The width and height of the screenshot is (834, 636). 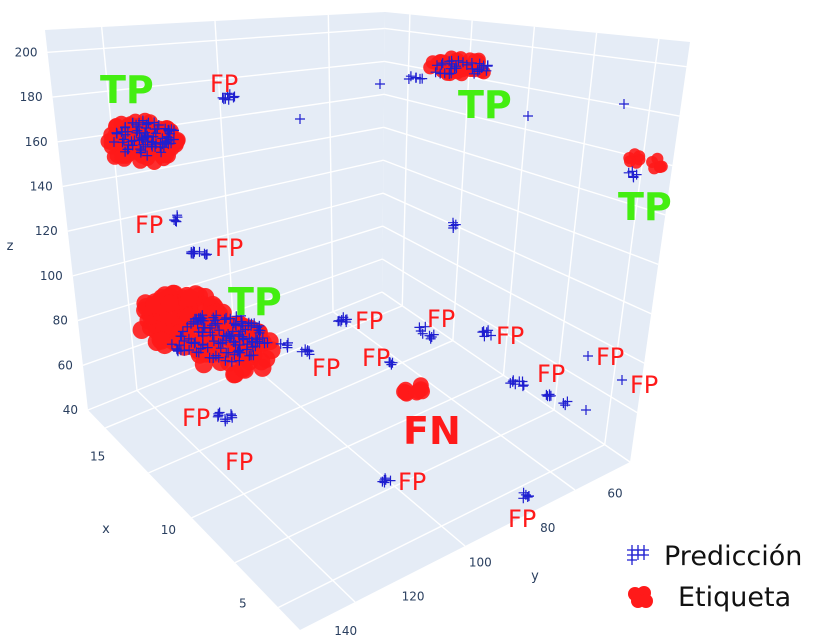 I want to click on y-tick-label: 60, so click(x=614, y=494).